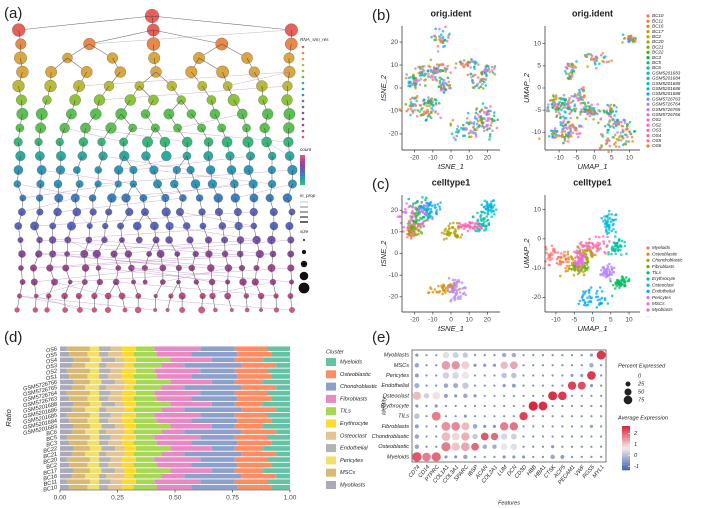  What do you see at coordinates (657, 140) in the screenshot?
I see `legend-label: OS5` at bounding box center [657, 140].